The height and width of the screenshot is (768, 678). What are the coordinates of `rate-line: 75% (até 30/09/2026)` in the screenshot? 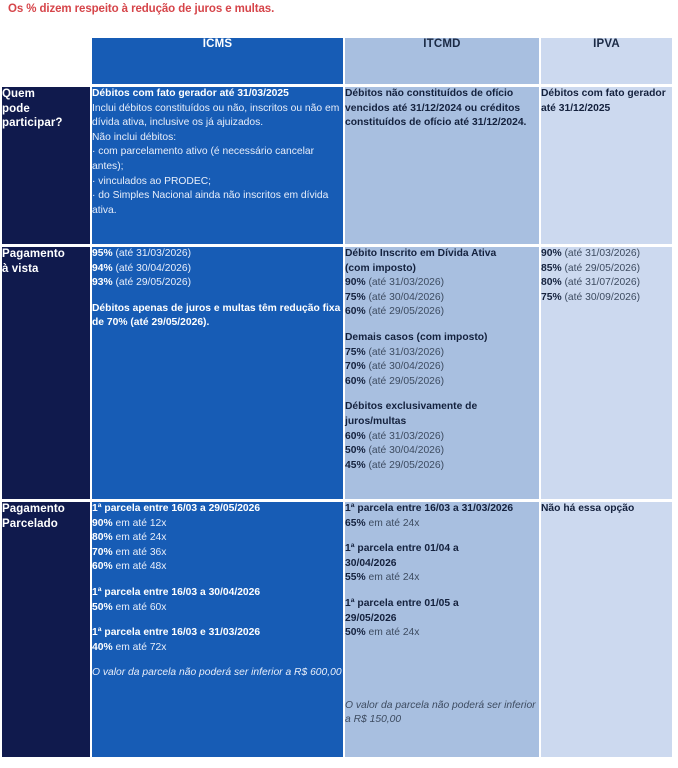 It's located at (606, 298).